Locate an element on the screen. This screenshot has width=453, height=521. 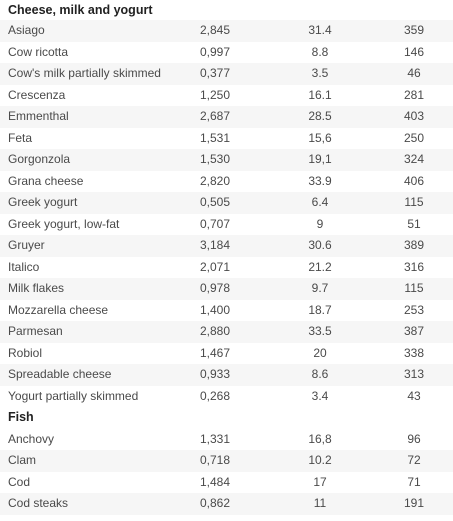
value-col-1: 0,707 is located at coordinates (215, 223).